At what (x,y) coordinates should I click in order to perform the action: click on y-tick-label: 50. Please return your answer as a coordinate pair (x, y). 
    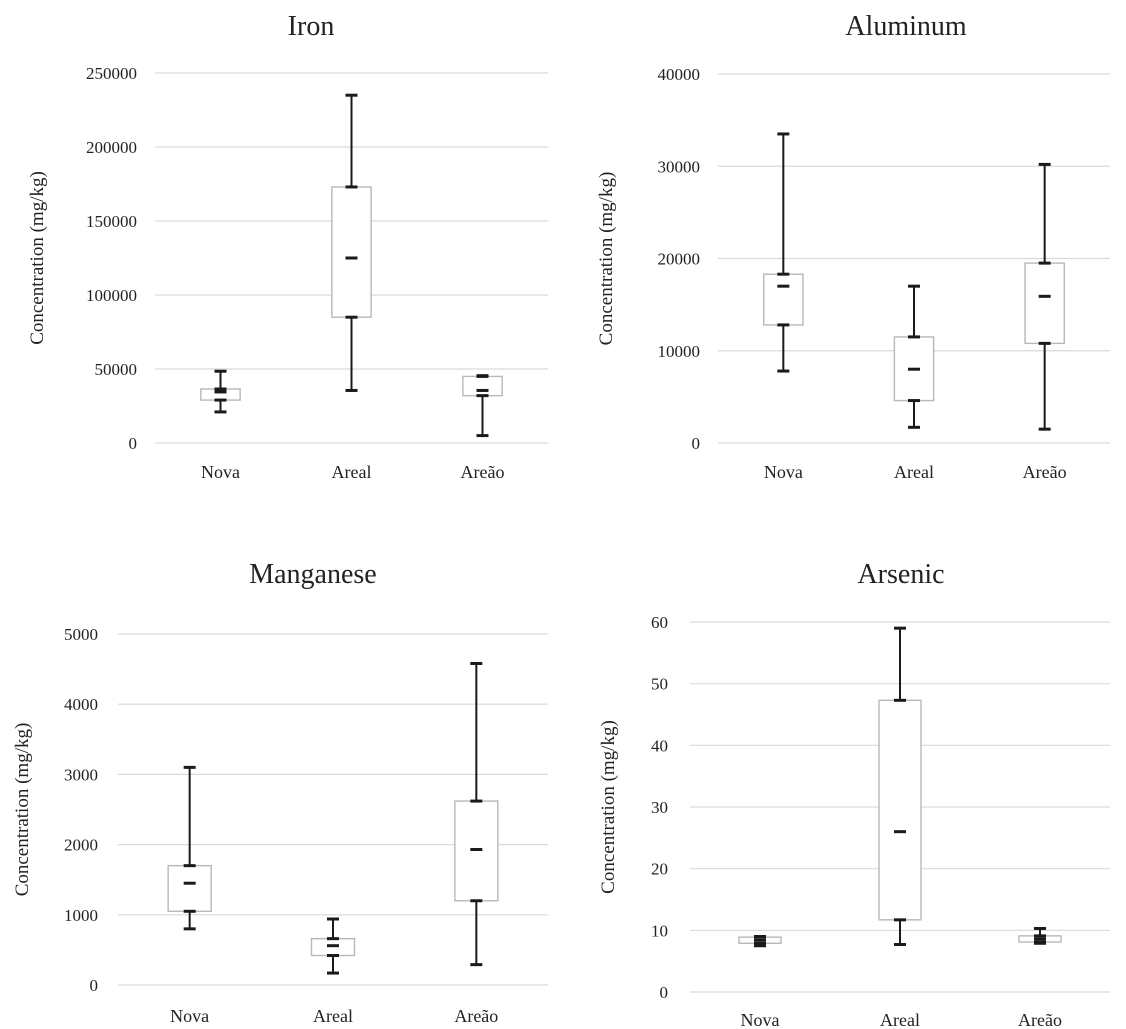
    Looking at the image, I should click on (659, 684).